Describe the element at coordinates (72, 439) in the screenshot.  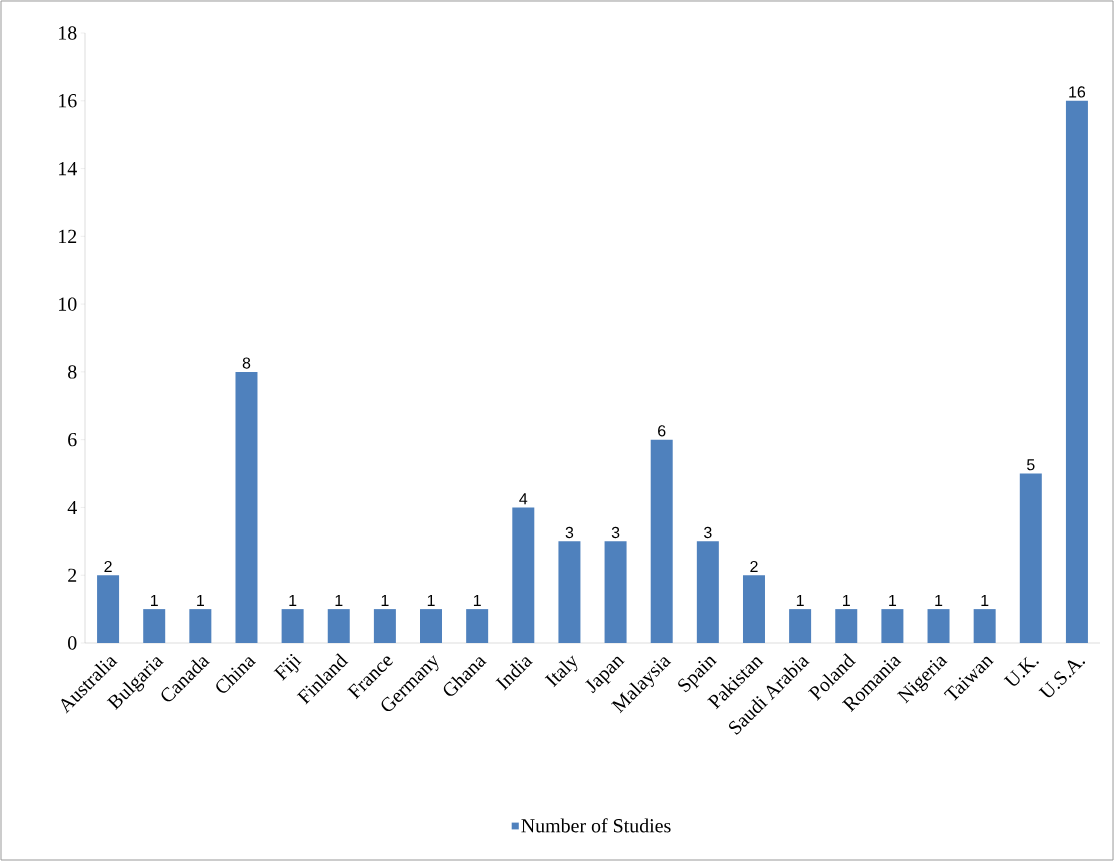
I see `y-tick-label: 6` at that location.